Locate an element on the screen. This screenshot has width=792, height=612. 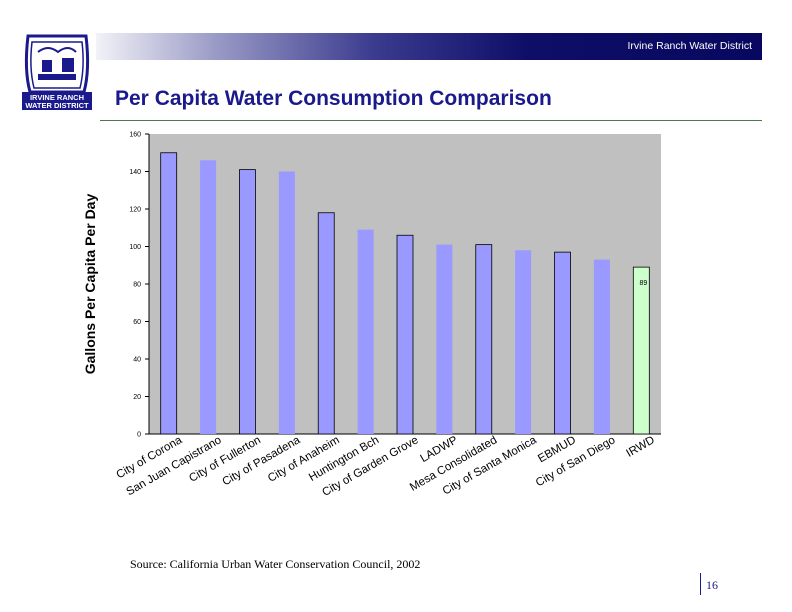
y-tick-label: 40 is located at coordinates (137, 360).